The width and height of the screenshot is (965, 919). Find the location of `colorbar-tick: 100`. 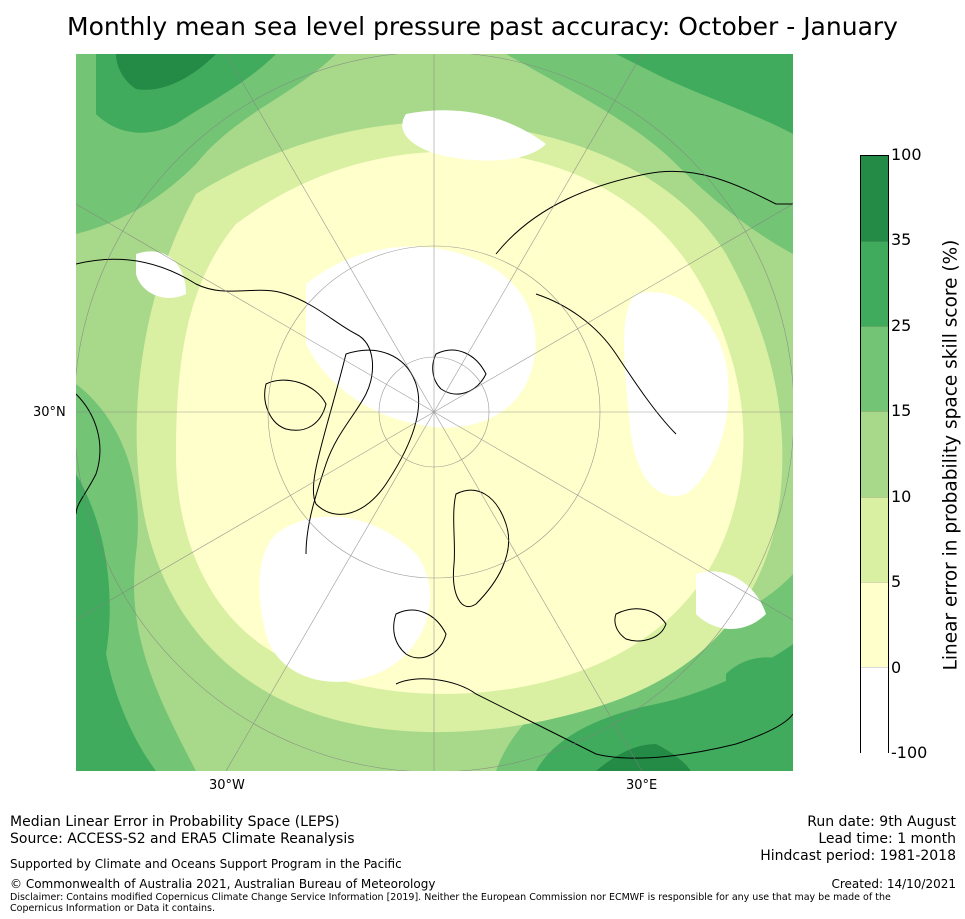

colorbar-tick: 100 is located at coordinates (906, 154).